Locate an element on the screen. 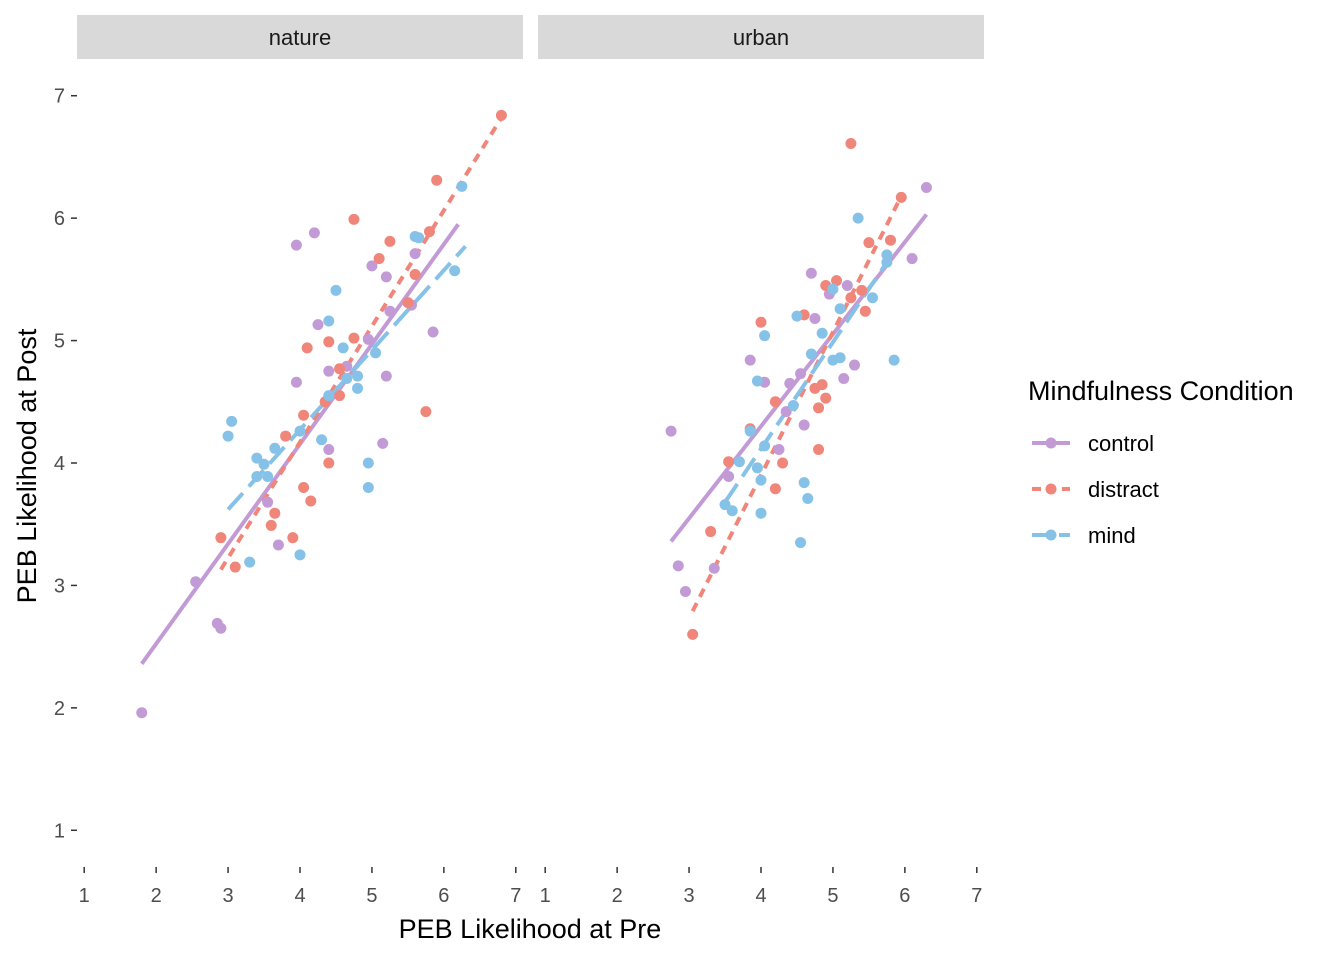 This screenshot has height=960, width=1344. legend-label-control: control is located at coordinates (1121, 443).